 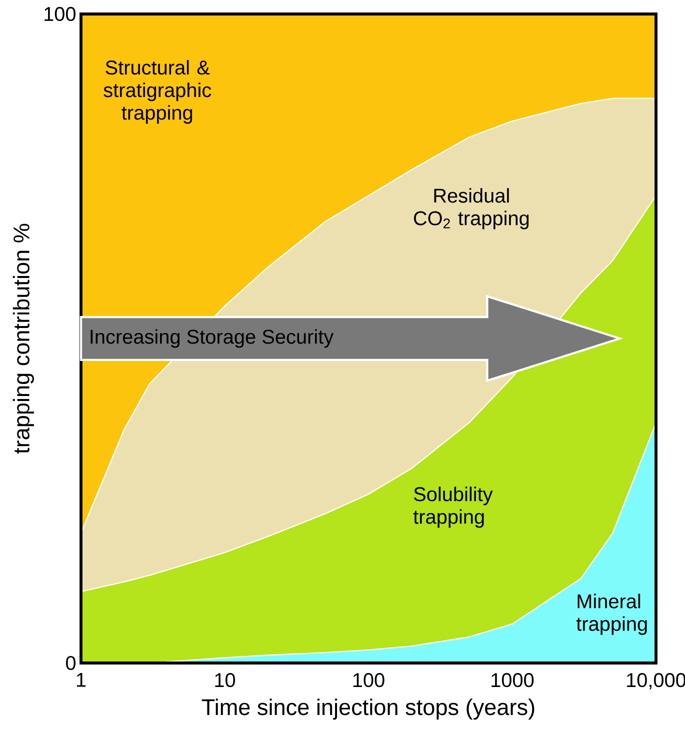 I want to click on y-tick-label: 0, so click(x=71, y=663).